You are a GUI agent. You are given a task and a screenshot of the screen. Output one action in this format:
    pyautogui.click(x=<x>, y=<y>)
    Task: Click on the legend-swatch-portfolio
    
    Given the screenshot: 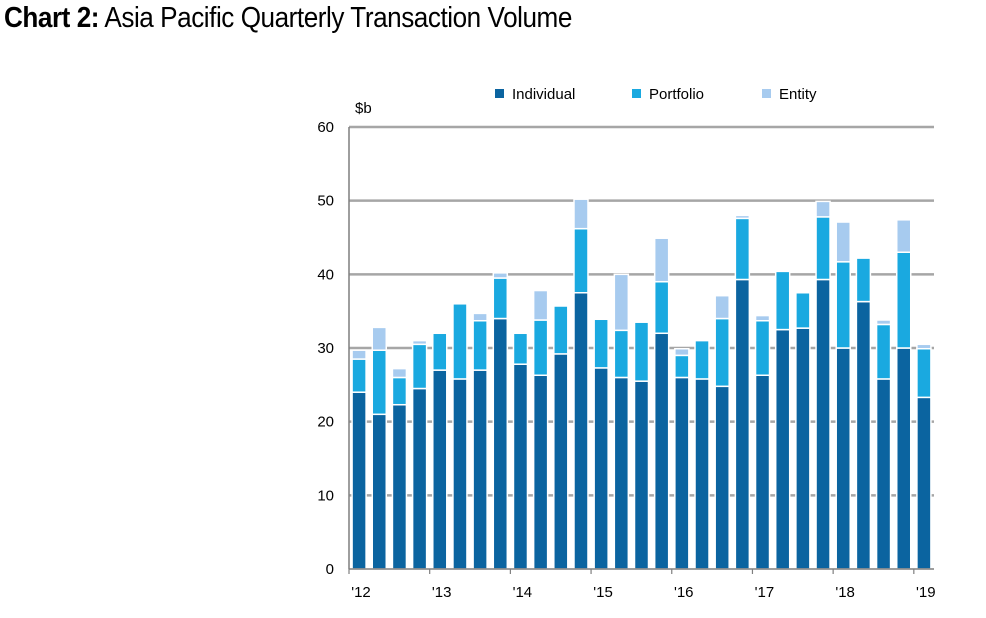 What is the action you would take?
    pyautogui.click(x=636, y=93)
    